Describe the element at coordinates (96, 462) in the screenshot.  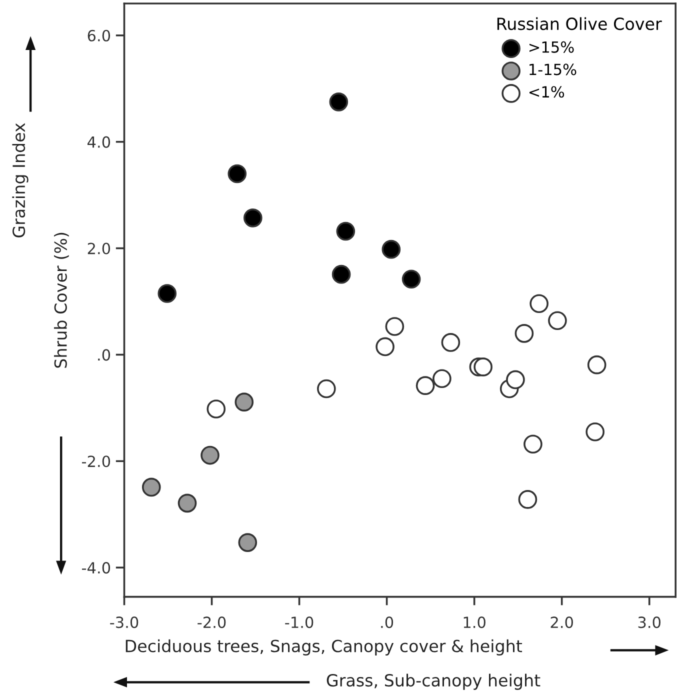
I see `y-tick-label: -2.0` at that location.